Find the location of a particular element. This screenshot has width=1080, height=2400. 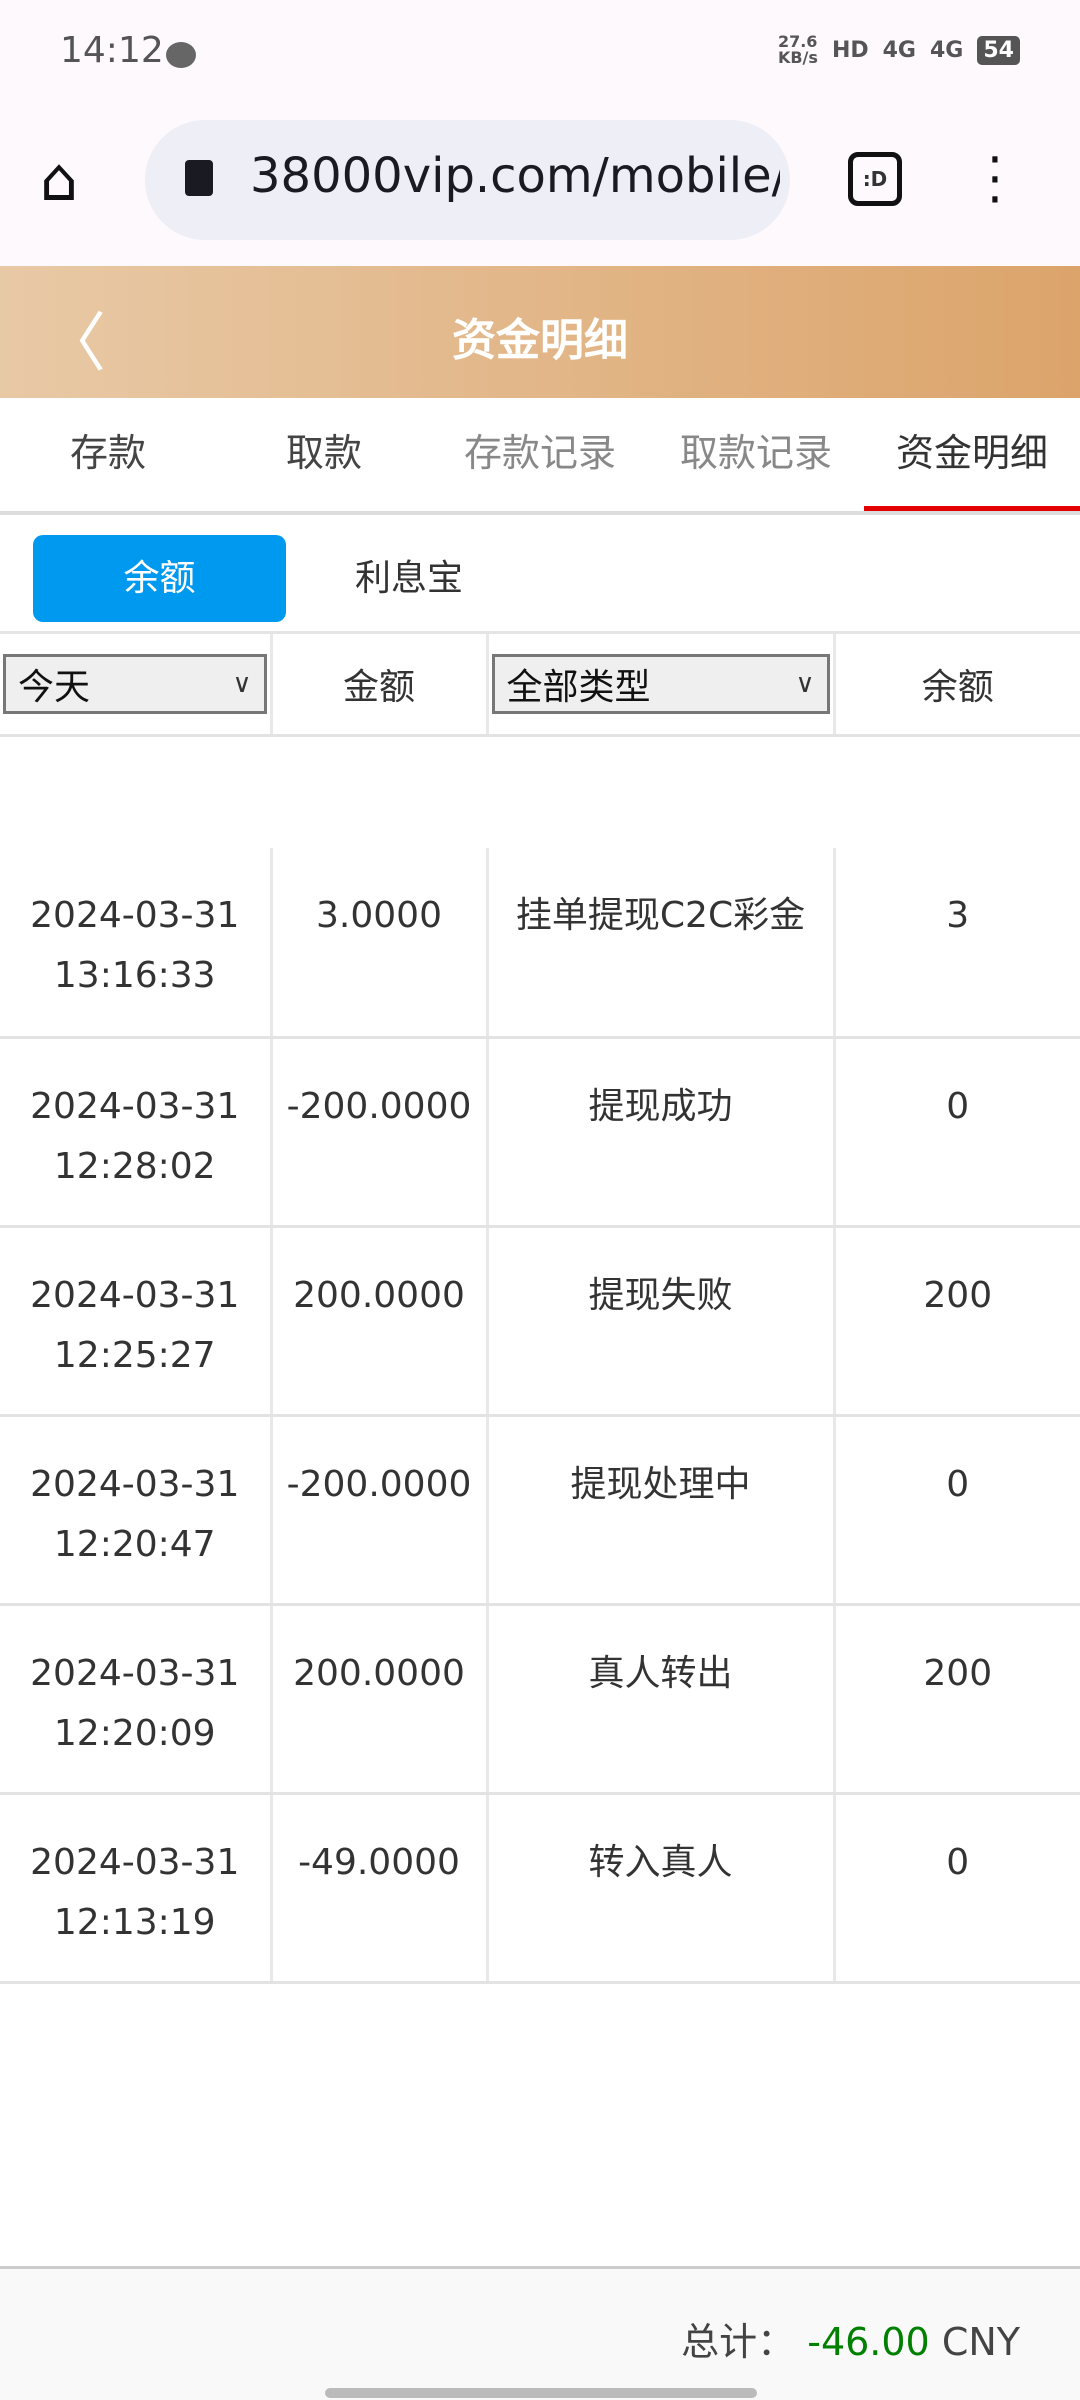

page-header: 〈 资金明细 is located at coordinates (540, 332).